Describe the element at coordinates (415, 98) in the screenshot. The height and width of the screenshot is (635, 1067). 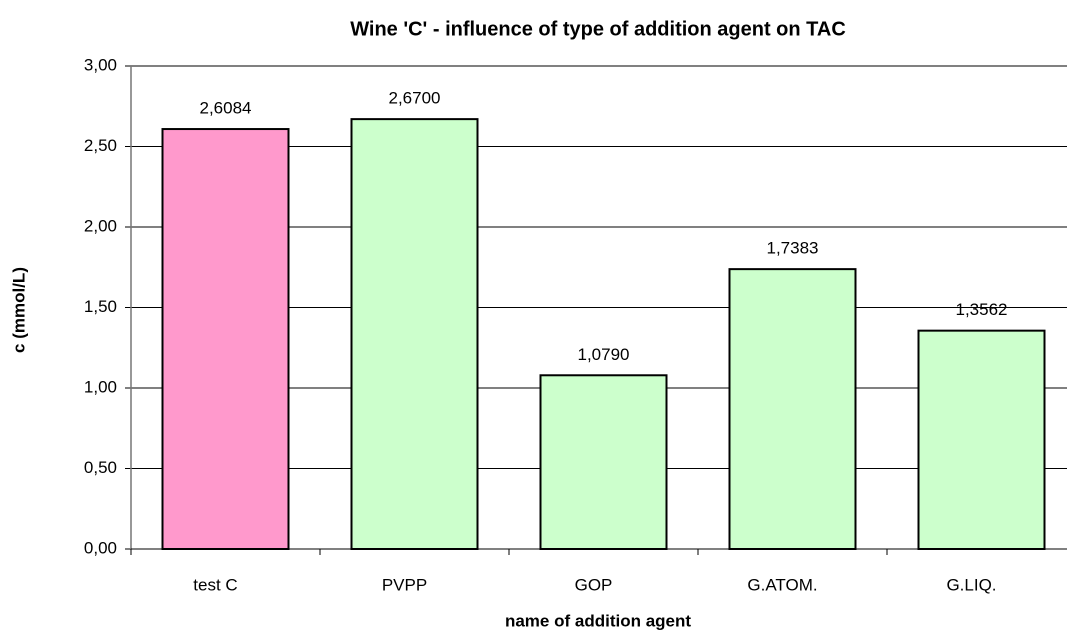
I see `data-label: 2,6700` at that location.